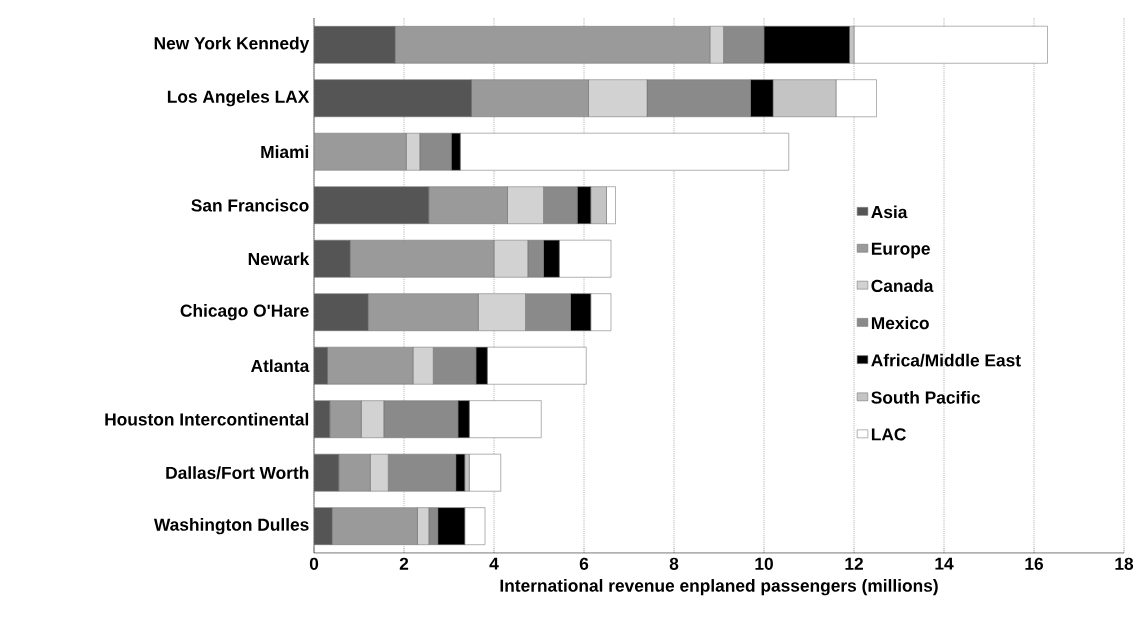 This screenshot has width=1144, height=635. What do you see at coordinates (232, 44) in the screenshot?
I see `y-tick-label: New York Kennedy` at bounding box center [232, 44].